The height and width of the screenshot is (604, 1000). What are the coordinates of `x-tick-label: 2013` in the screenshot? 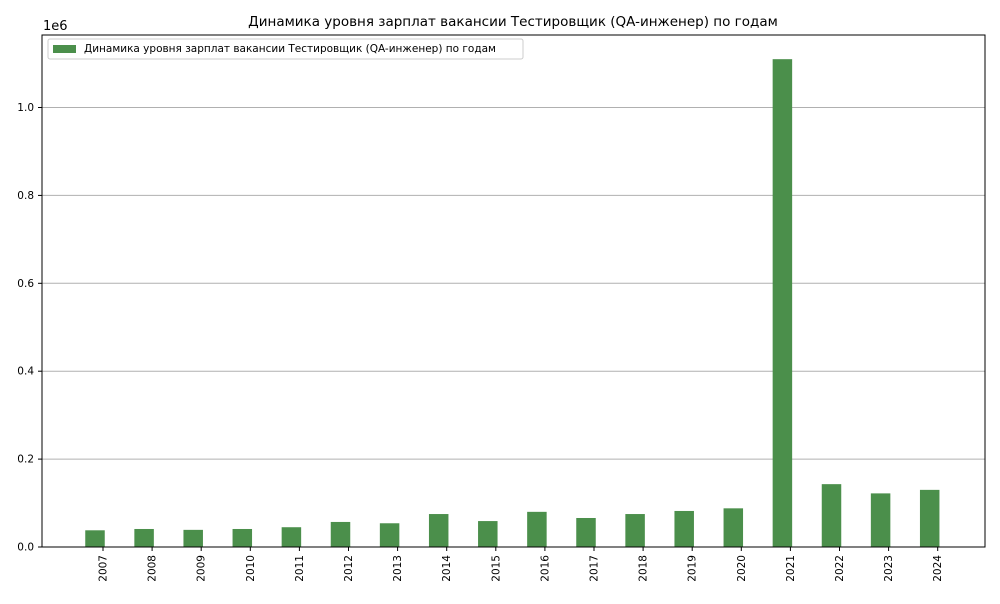 It's located at (398, 568).